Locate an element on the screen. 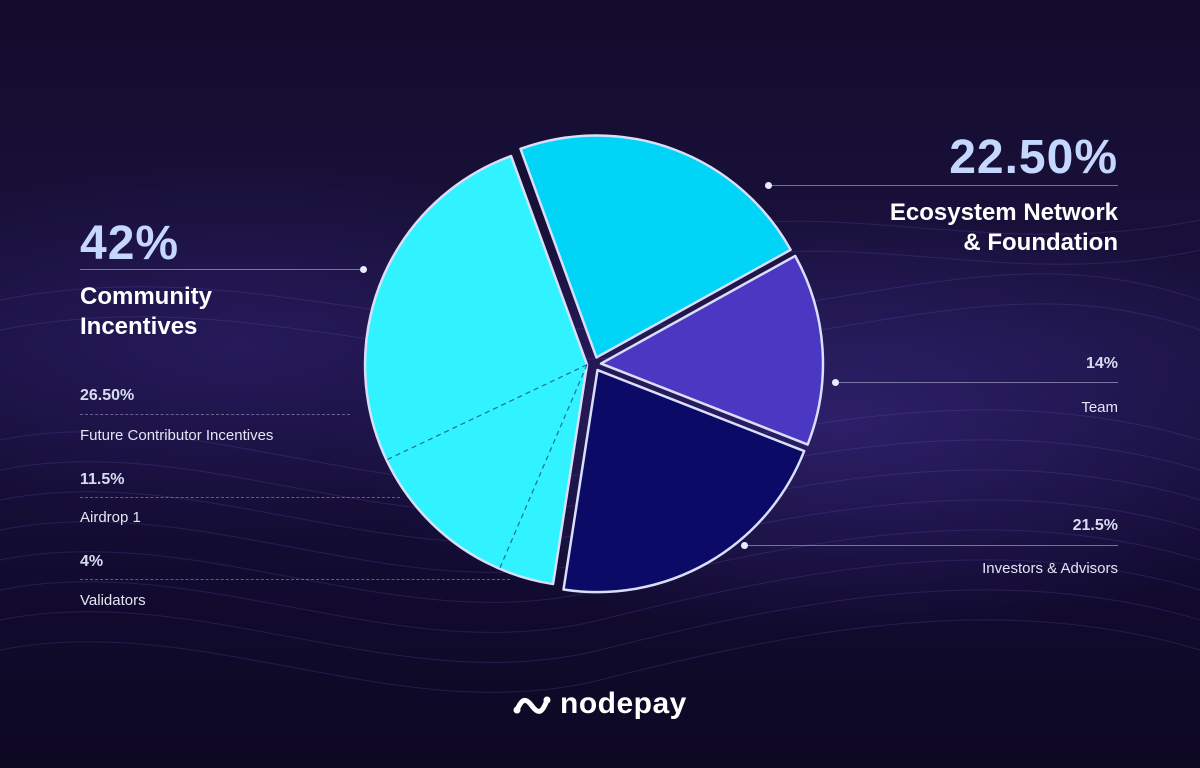 Image resolution: width=1200 pixels, height=768 pixels. pie-subdivider-validators is located at coordinates (543, 466).